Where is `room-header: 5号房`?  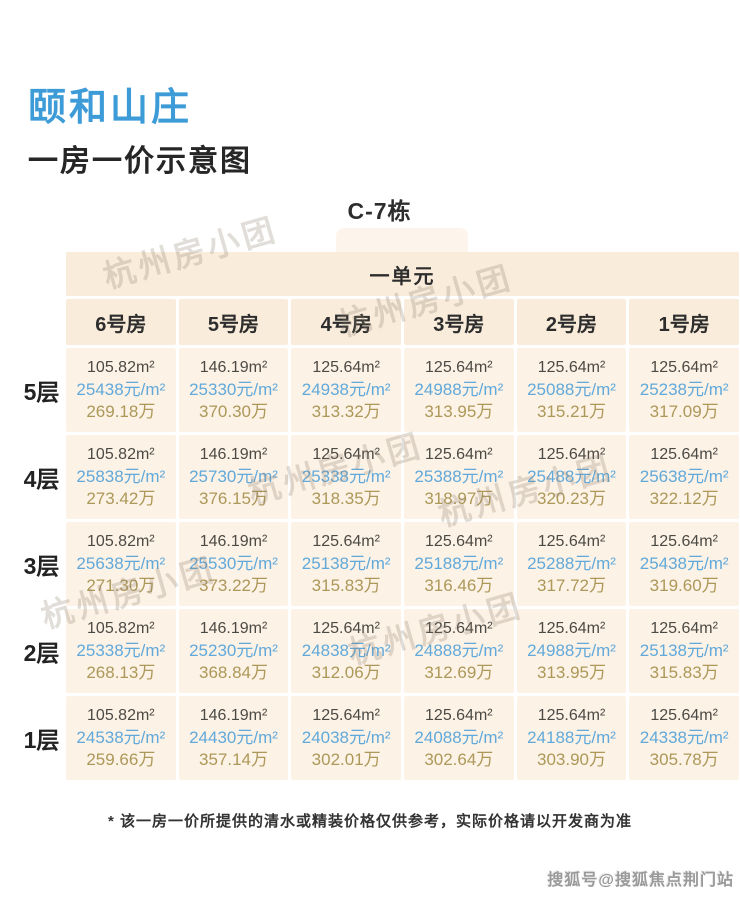 room-header: 5号房 is located at coordinates (233, 322).